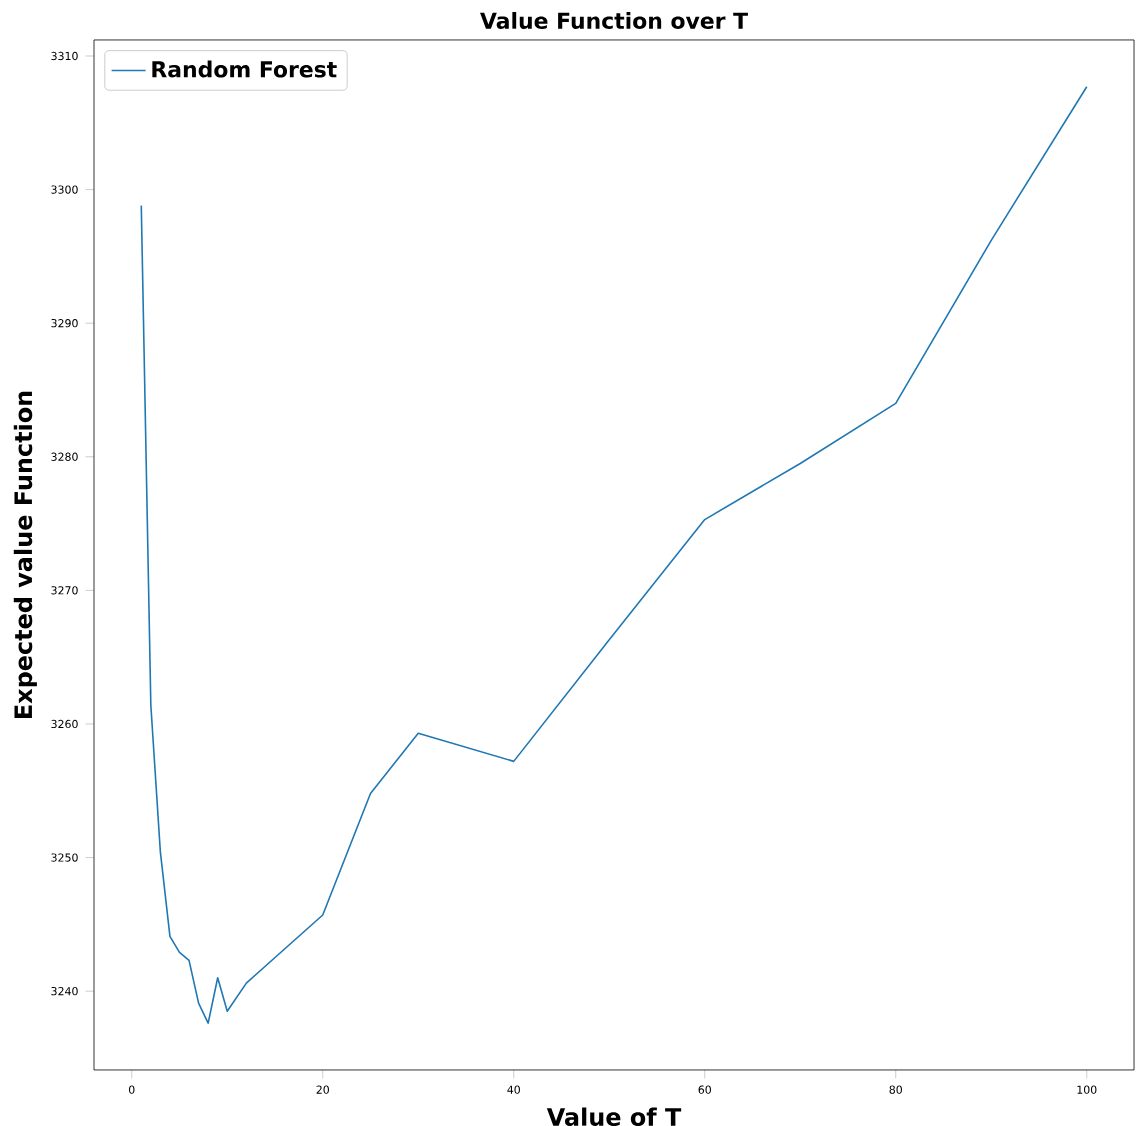 The width and height of the screenshot is (1144, 1126). What do you see at coordinates (25, 554) in the screenshot?
I see `y-axis-title: Expected value Function` at bounding box center [25, 554].